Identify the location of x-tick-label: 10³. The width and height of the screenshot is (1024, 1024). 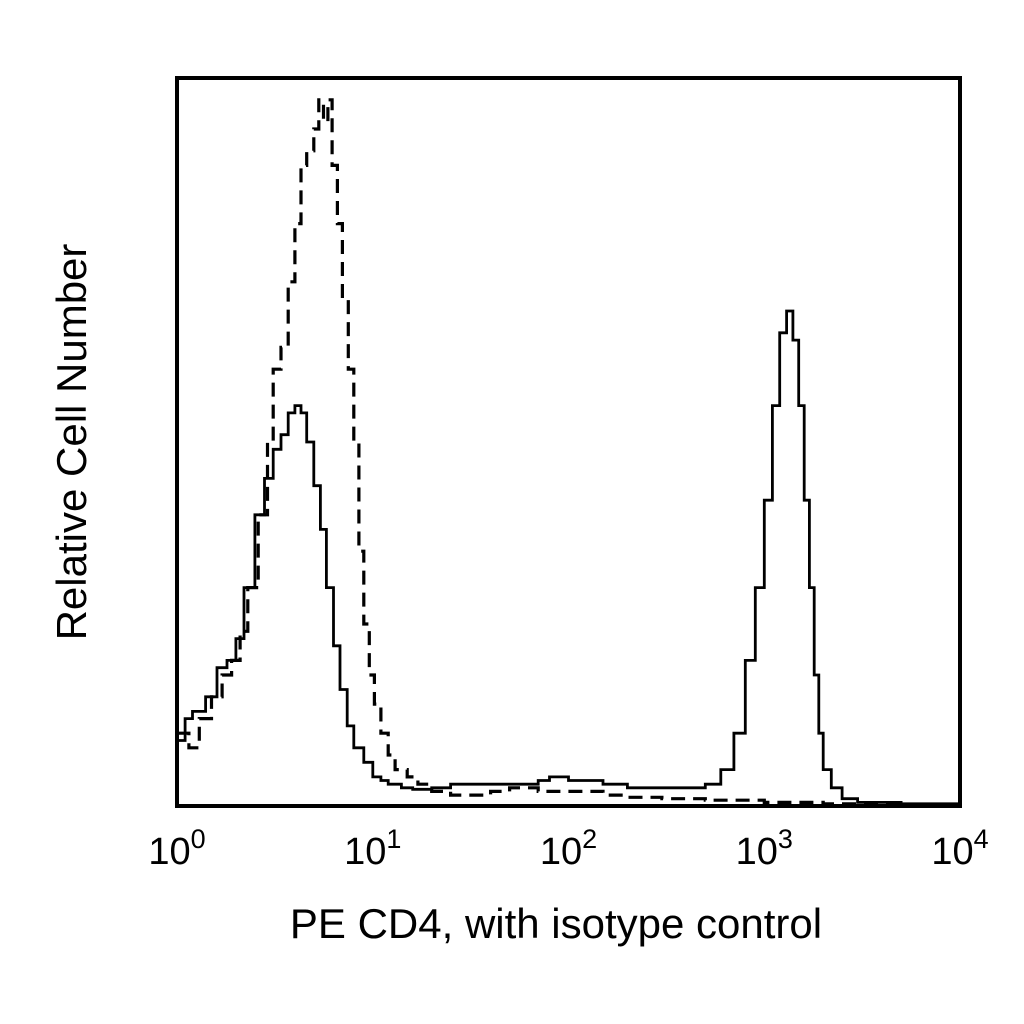
(764, 848).